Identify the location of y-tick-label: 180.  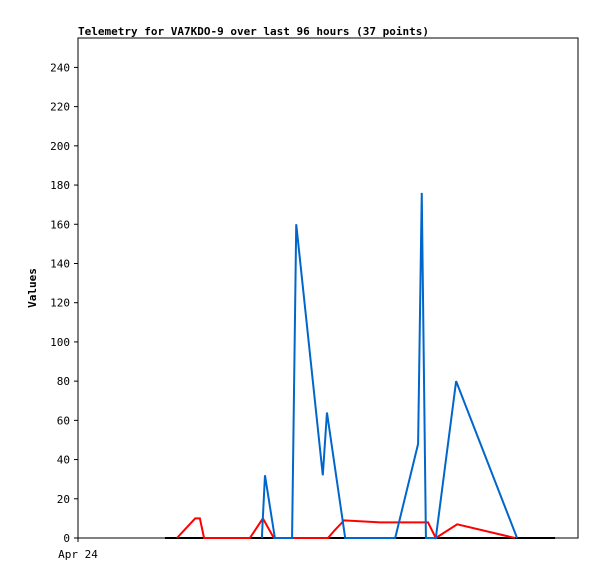
(60, 185).